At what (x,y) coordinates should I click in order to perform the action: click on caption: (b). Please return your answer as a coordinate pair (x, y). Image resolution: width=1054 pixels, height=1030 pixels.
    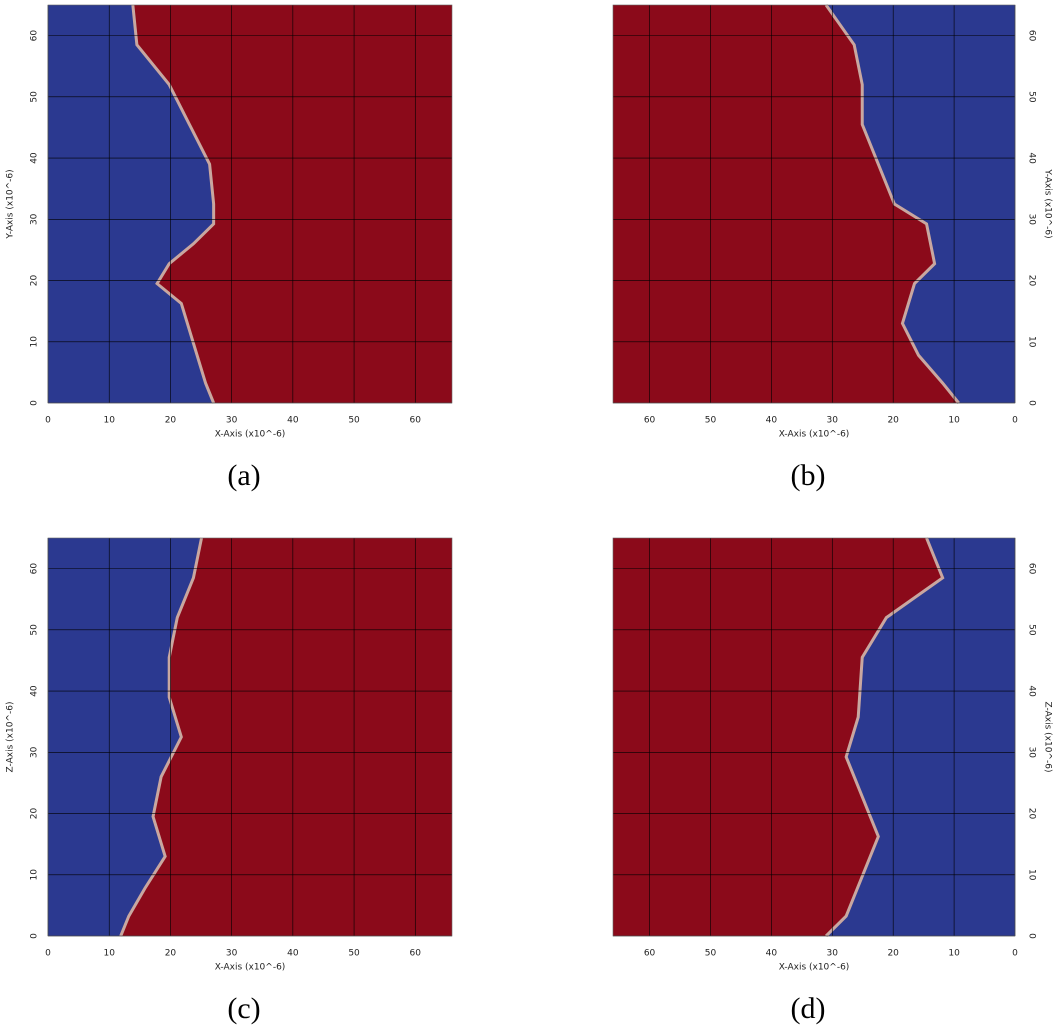
    Looking at the image, I should click on (808, 475).